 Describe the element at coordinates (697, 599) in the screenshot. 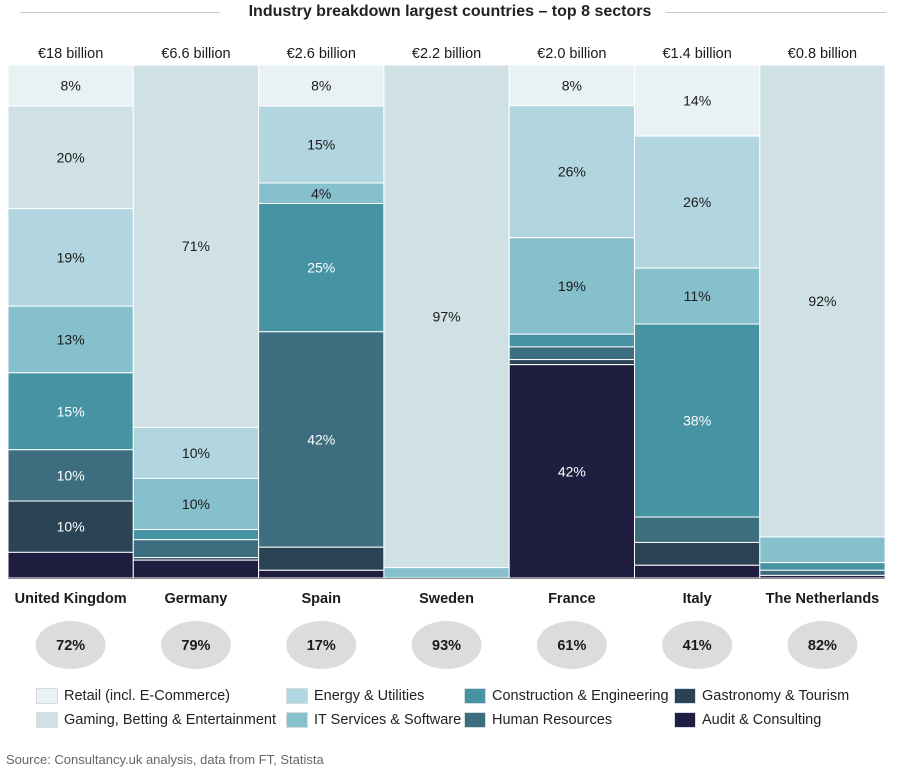

I see `category-label-italy: Italy` at that location.